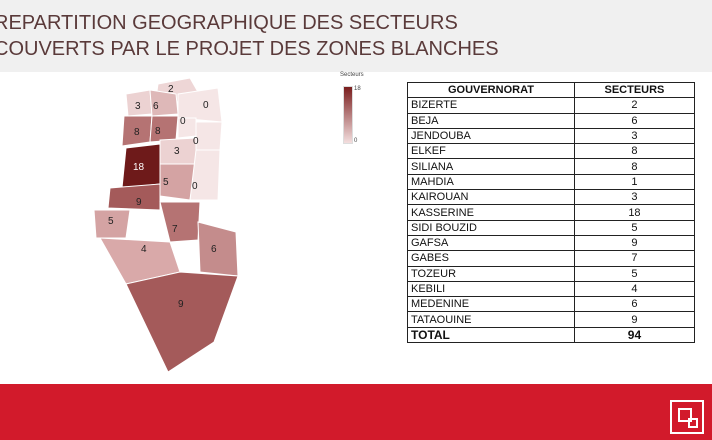  What do you see at coordinates (348, 115) in the screenshot?
I see `legend-gradient` at bounding box center [348, 115].